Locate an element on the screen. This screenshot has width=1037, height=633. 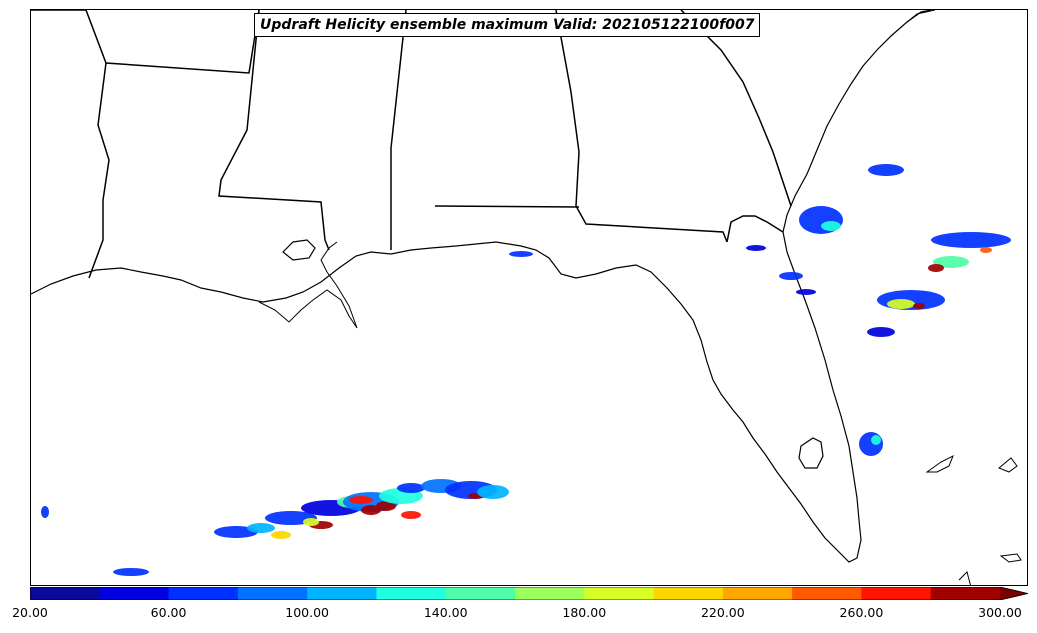
colorbar-outline is located at coordinates (529, 593).